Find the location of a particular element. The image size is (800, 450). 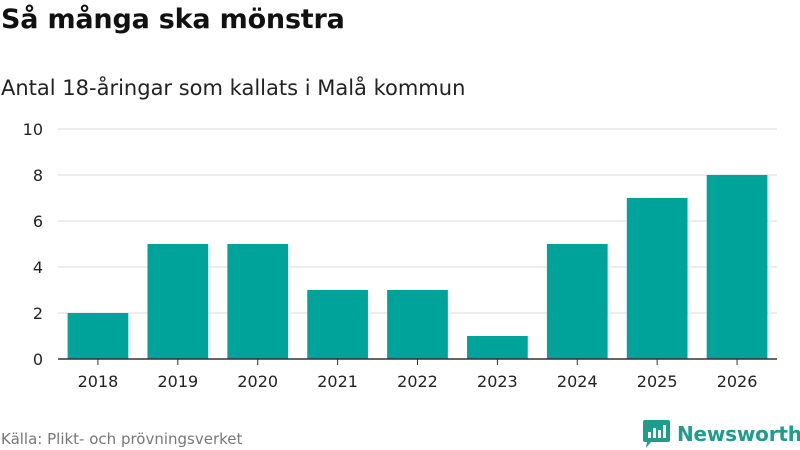

brand-name: Newsworthy is located at coordinates (738, 434).